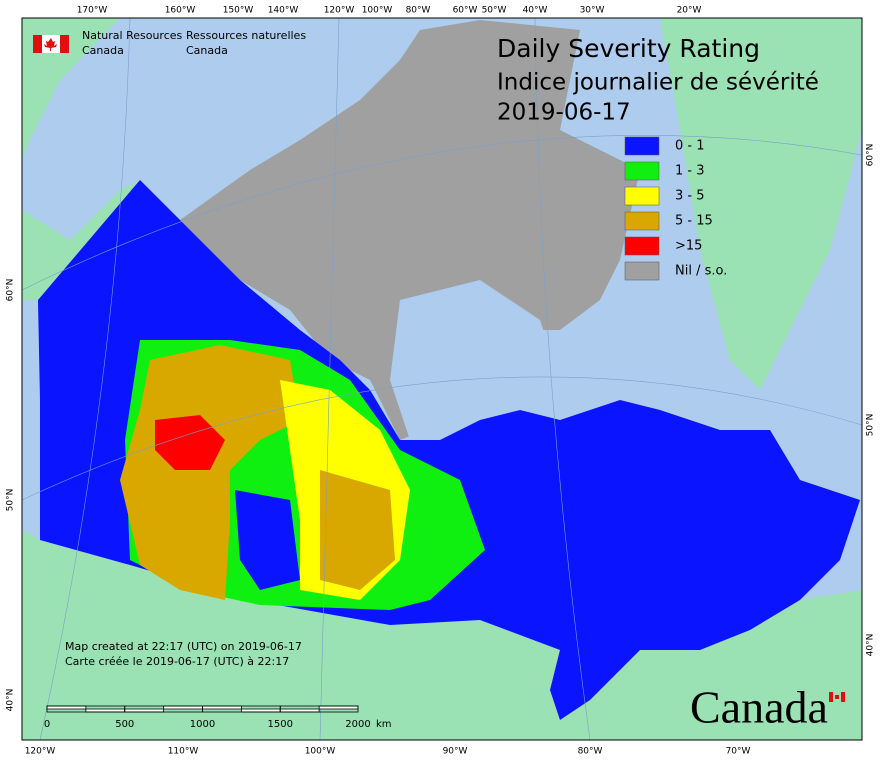 Image resolution: width=880 pixels, height=764 pixels. Describe the element at coordinates (238, 11) in the screenshot. I see `longitude-label: 150°W` at that location.